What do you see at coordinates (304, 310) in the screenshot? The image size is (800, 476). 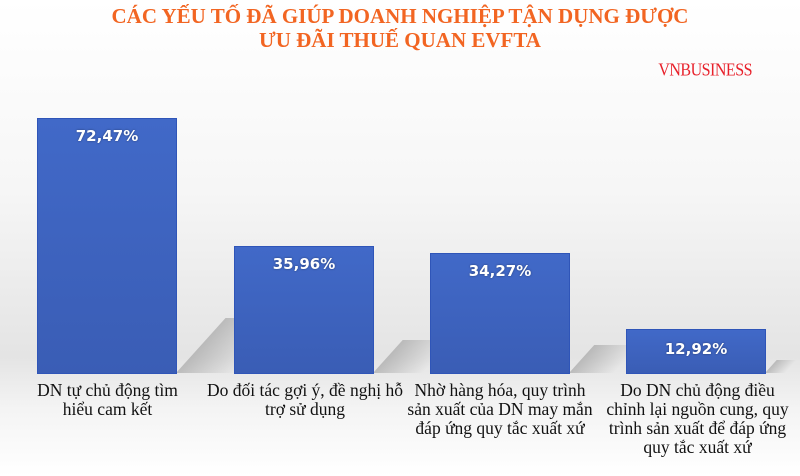 I see `bar-2: 35,96%` at bounding box center [304, 310].